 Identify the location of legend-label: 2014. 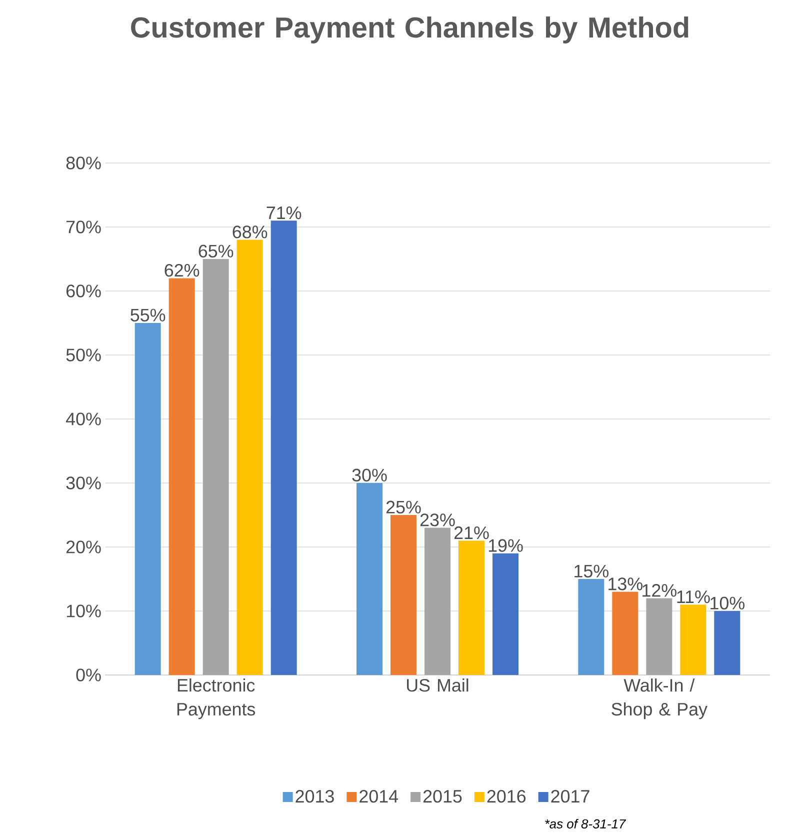
(379, 796).